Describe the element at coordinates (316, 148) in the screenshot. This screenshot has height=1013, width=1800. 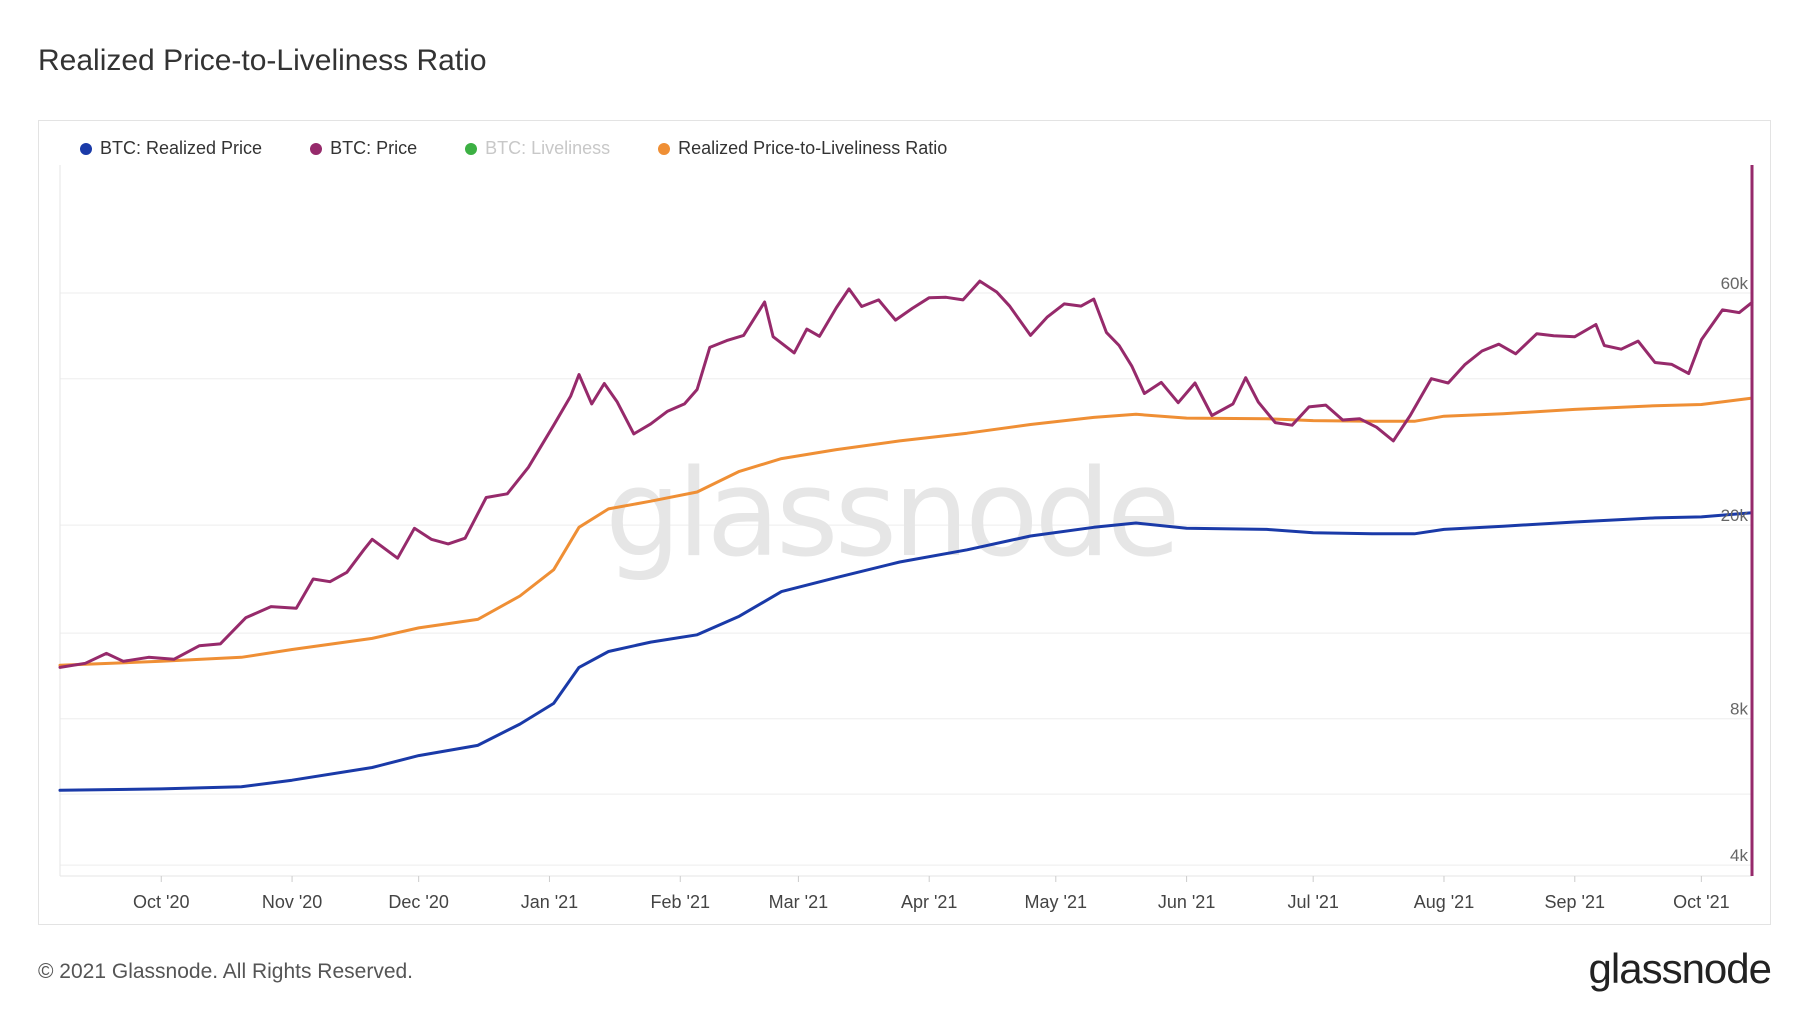
I see `legend-dot-price-icon` at that location.